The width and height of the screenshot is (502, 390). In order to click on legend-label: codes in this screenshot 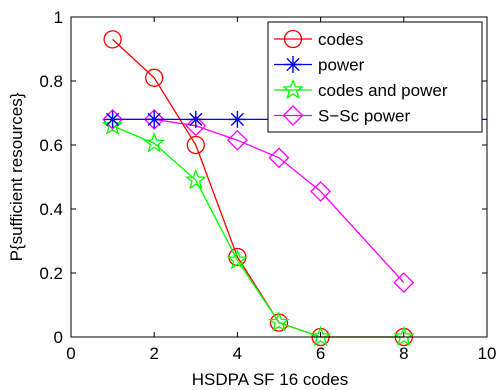, I will do `click(340, 39)`.